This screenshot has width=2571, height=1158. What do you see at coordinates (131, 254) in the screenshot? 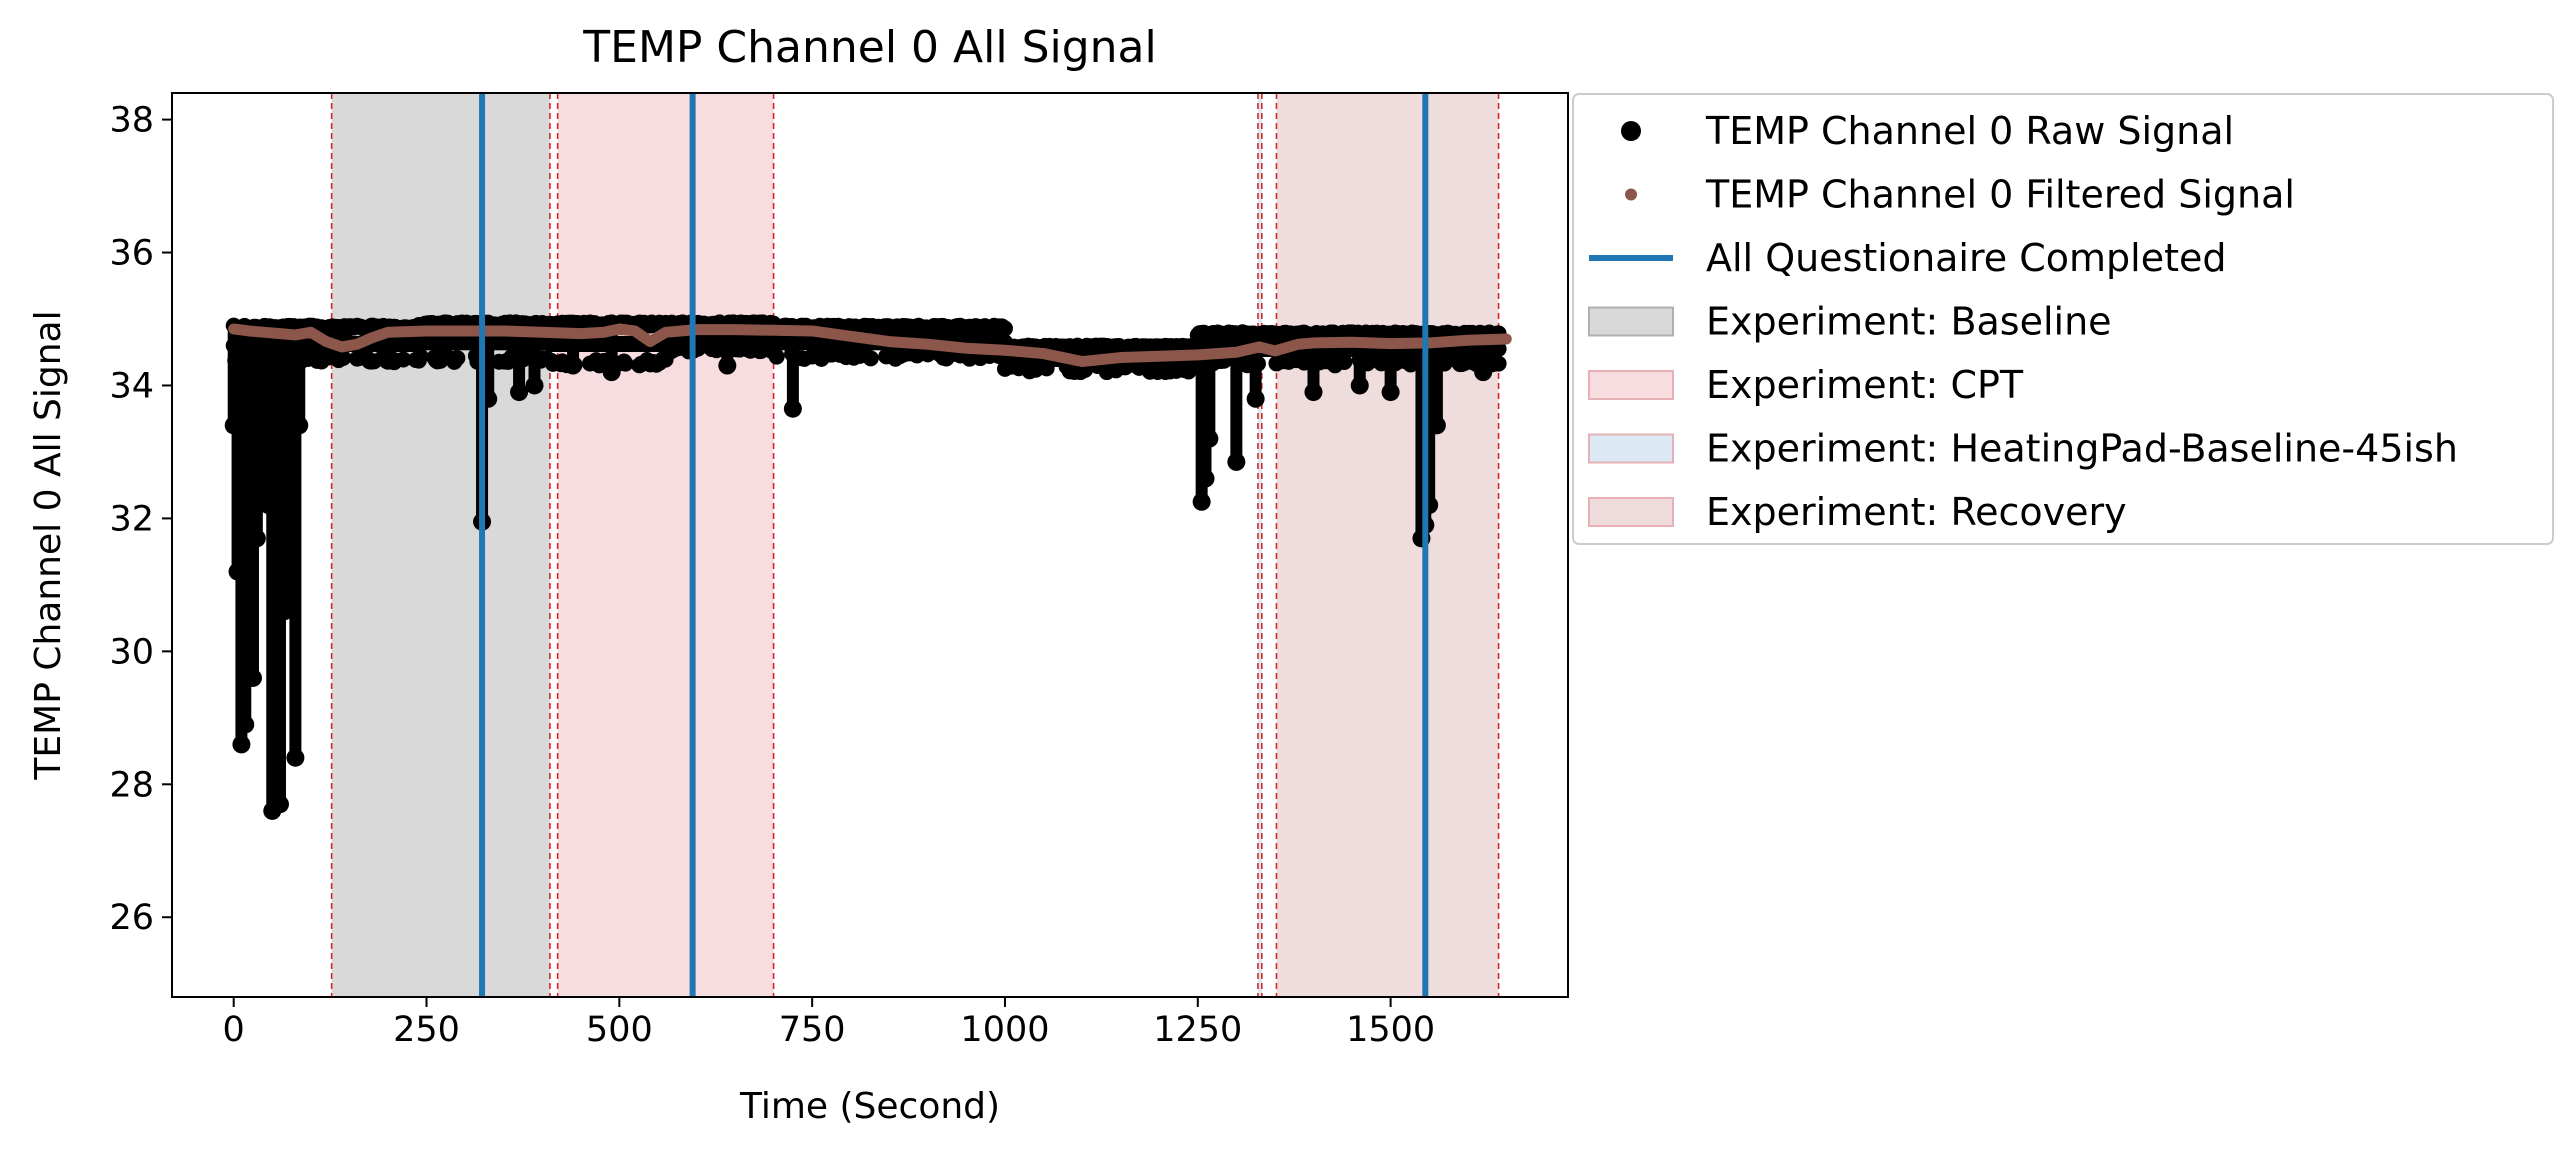
I see `y-tick-label: 36` at bounding box center [131, 254].